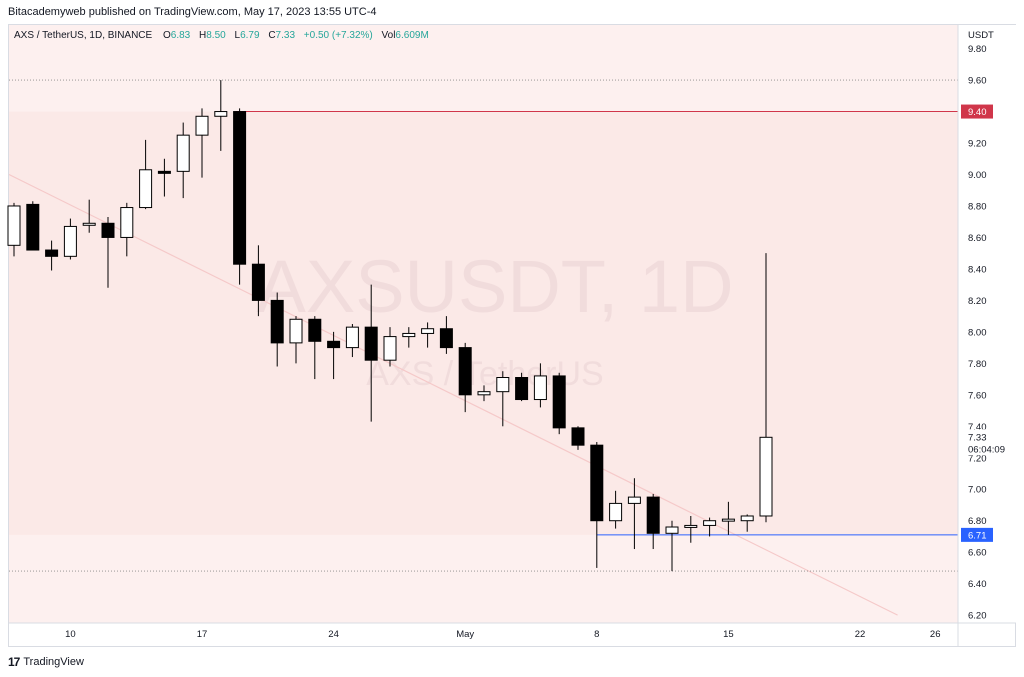 This screenshot has width=1024, height=677. I want to click on footer: 17 TradingView, so click(46, 662).